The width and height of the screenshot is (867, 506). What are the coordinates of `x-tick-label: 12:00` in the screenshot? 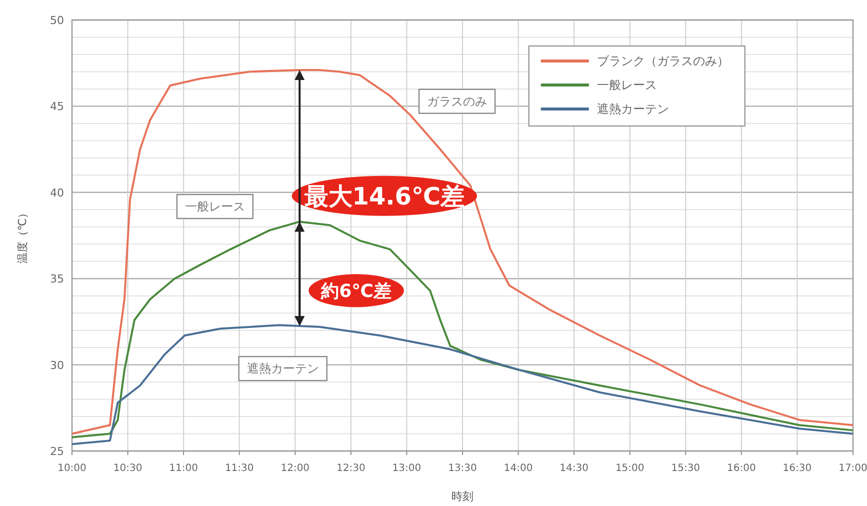 It's located at (295, 468).